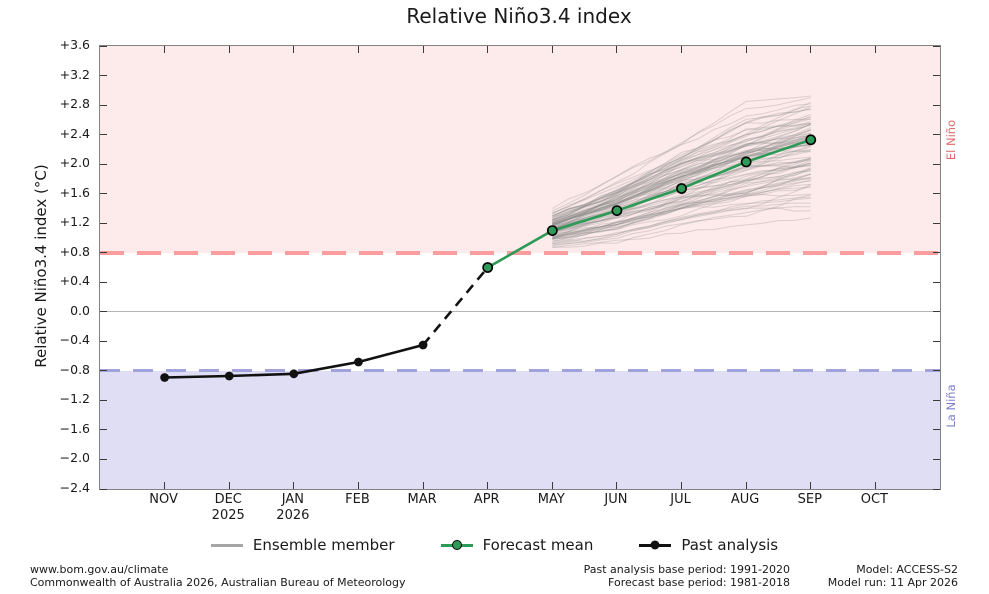 This screenshot has width=989, height=594. Describe the element at coordinates (74, 428) in the screenshot. I see `y-tick-label: −1.6` at that location.